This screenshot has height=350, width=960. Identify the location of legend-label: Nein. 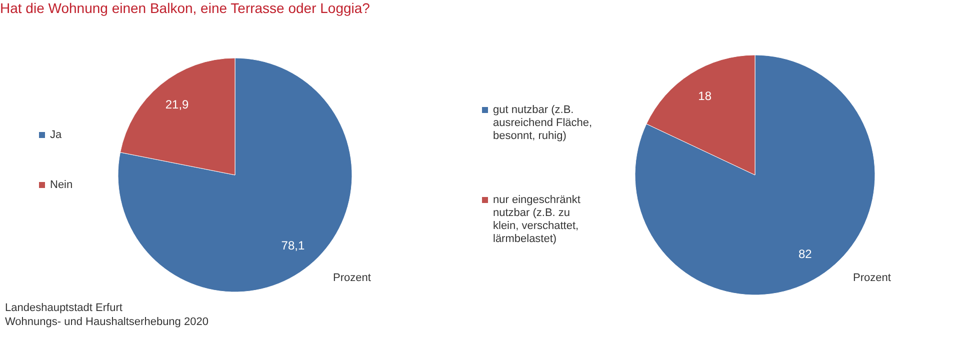
(61, 185).